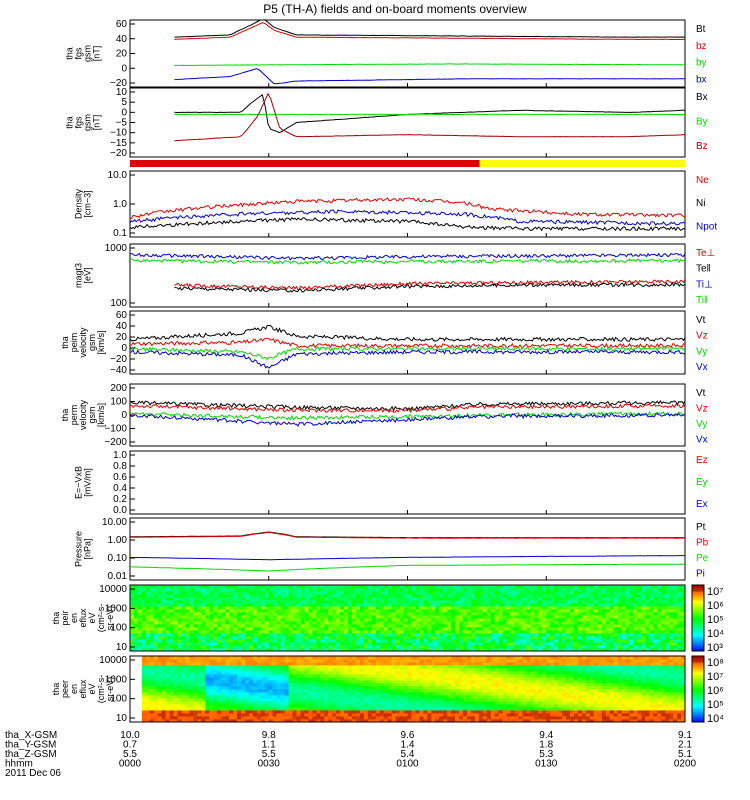 This screenshot has height=800, width=750. I want to click on peir_spectrogram-colorbar-step, so click(698, 594).